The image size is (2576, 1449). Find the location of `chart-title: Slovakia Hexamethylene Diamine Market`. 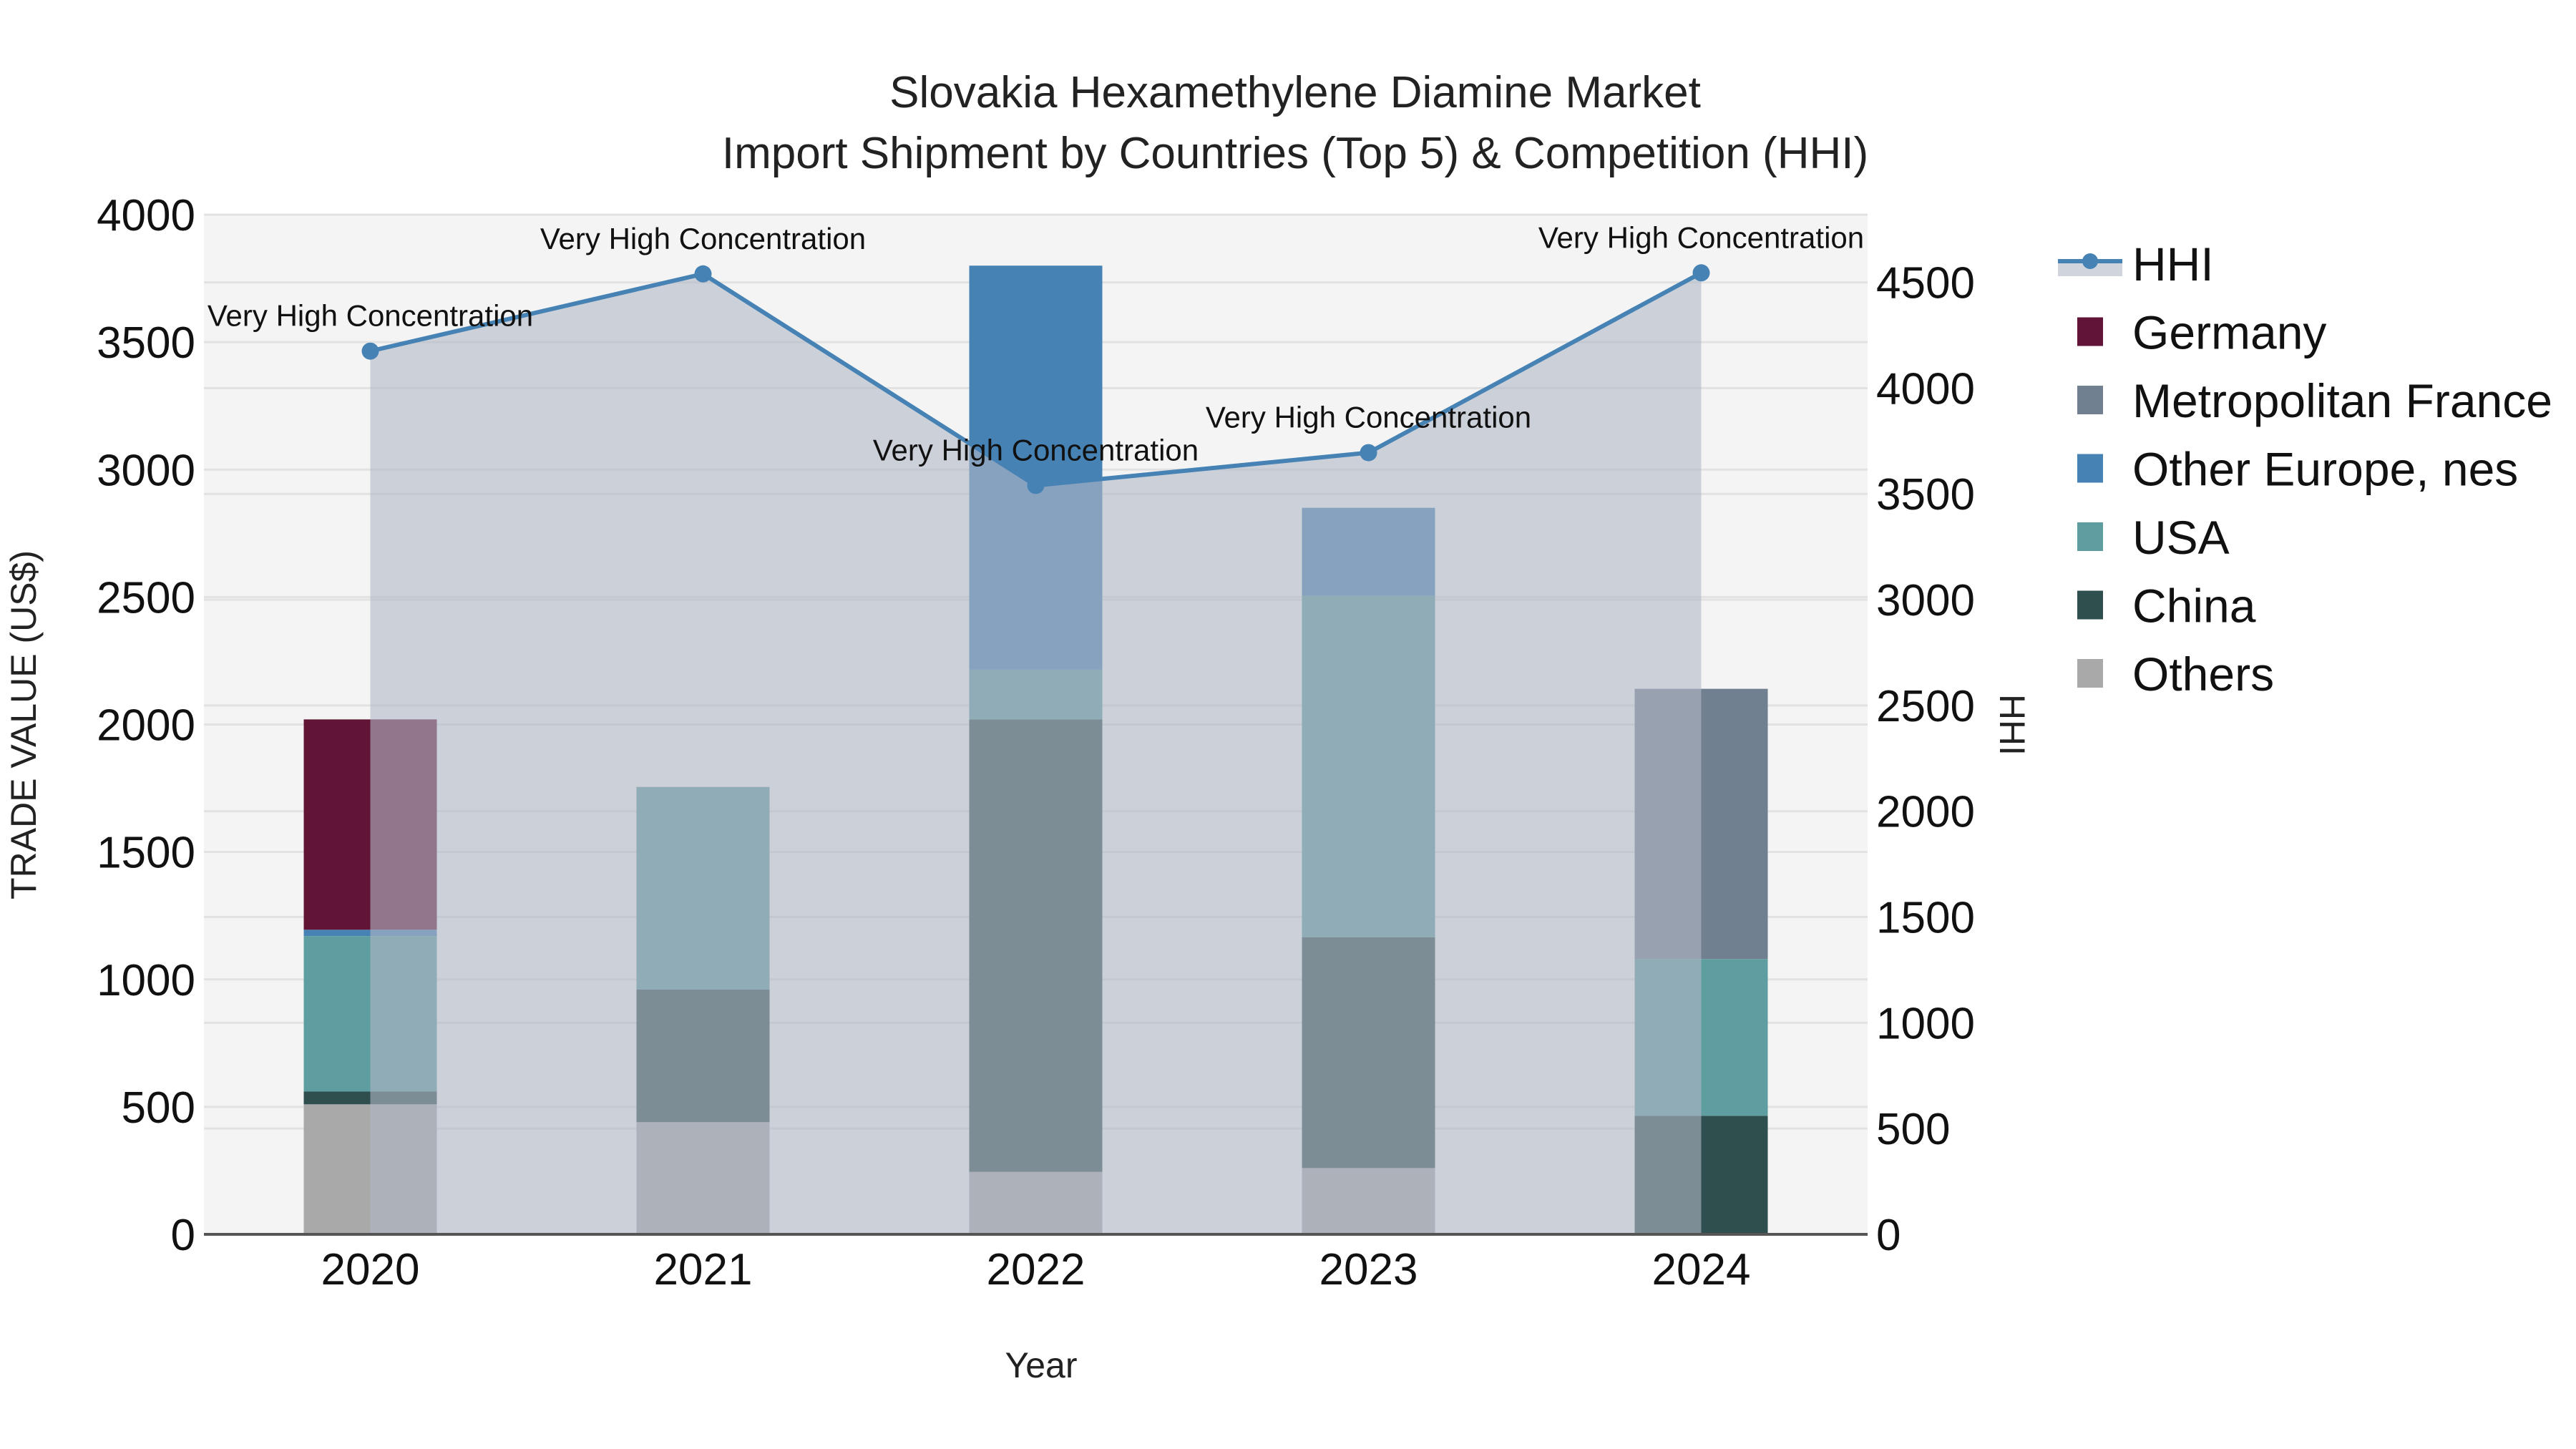

chart-title: Slovakia Hexamethylene Diamine Market is located at coordinates (1295, 92).